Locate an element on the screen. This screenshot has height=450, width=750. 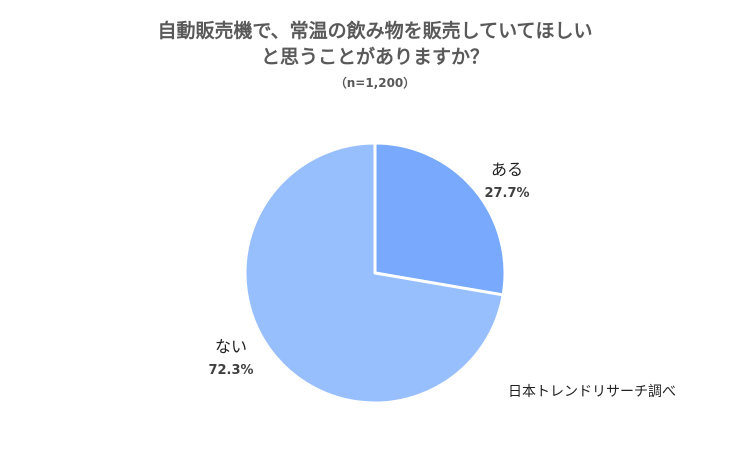
chart-title-line-1: 自動販売機で、常温の飲み物を販売していてほしい is located at coordinates (375, 31).